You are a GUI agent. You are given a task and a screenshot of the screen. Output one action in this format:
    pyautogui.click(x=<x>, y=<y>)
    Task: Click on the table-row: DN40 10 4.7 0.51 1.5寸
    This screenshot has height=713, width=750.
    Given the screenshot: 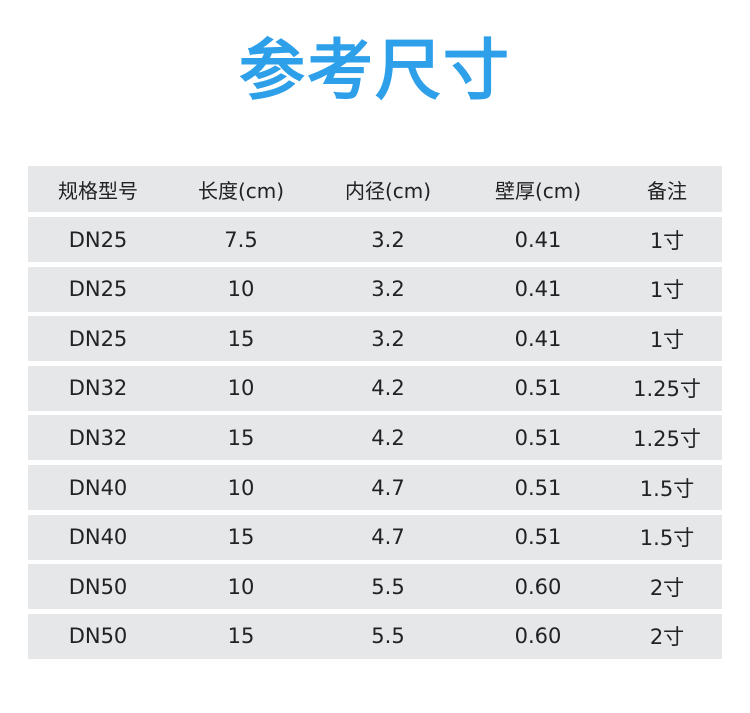 What is the action you would take?
    pyautogui.click(x=375, y=487)
    